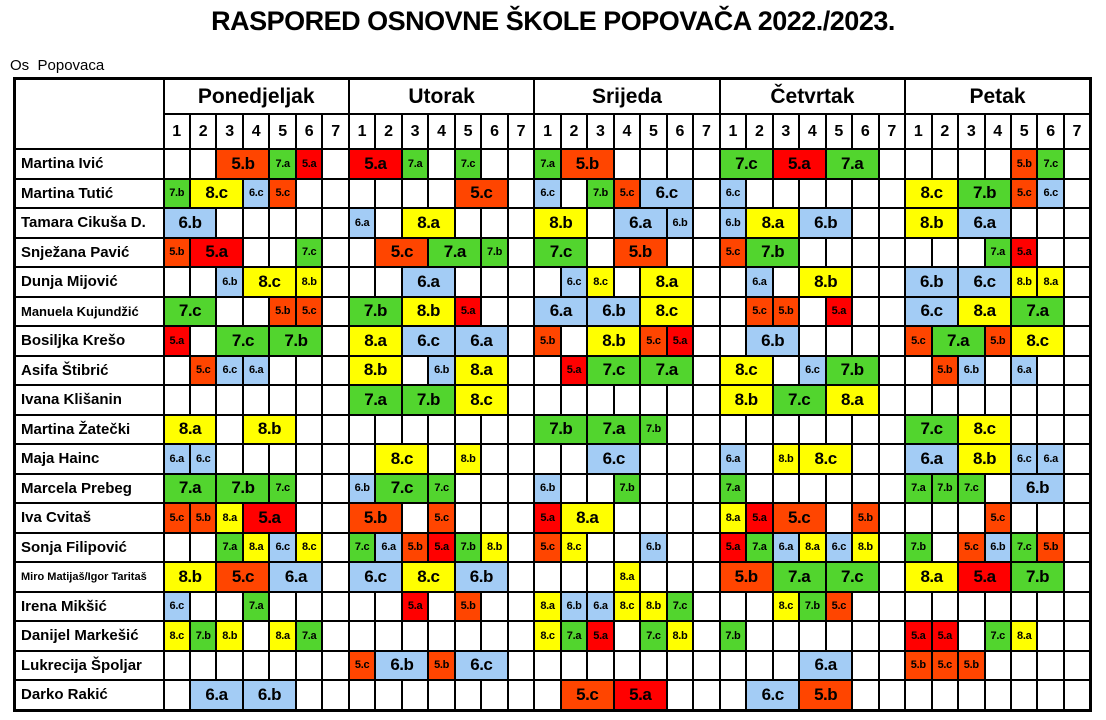 The width and height of the screenshot is (1106, 720). Describe the element at coordinates (627, 131) in the screenshot. I see `period-header: 4` at that location.